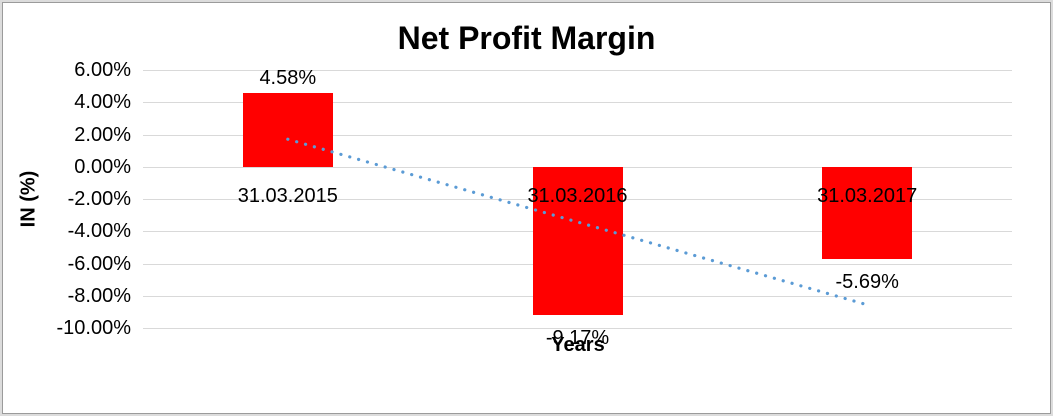 The image size is (1053, 416). I want to click on category-label: 31.03.2017, so click(867, 195).